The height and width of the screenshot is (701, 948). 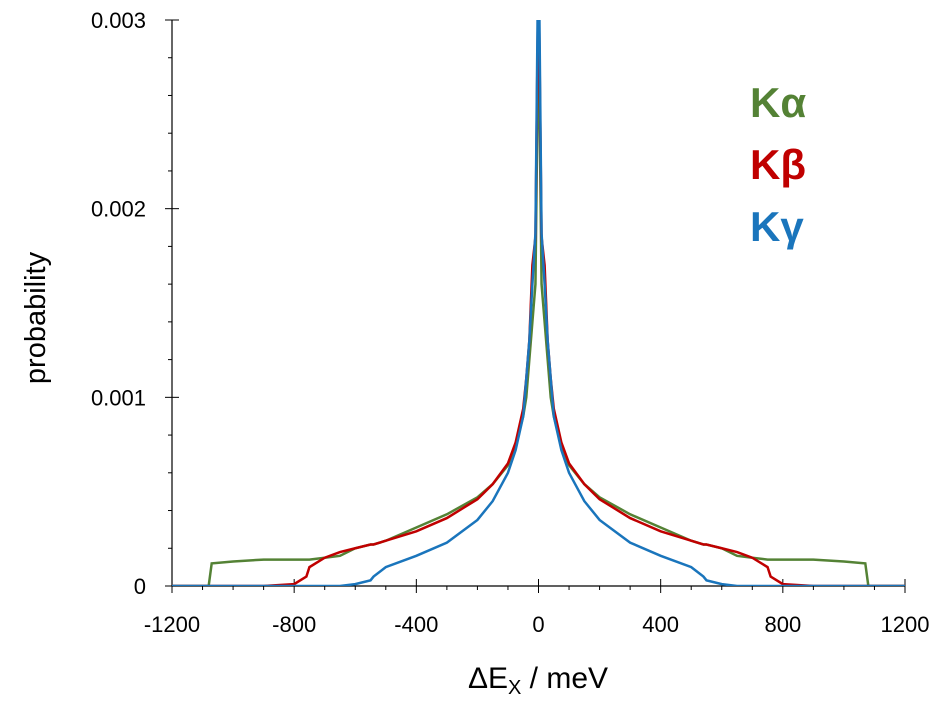 What do you see at coordinates (514, 688) in the screenshot?
I see `x-axis-label-sub: X` at bounding box center [514, 688].